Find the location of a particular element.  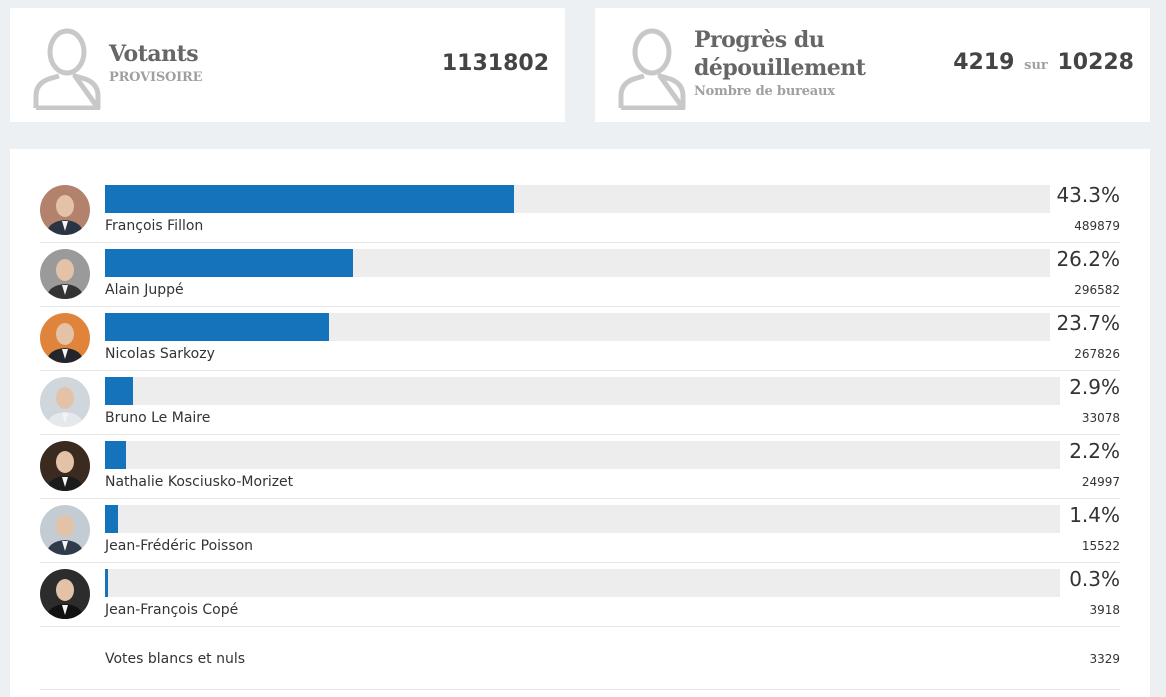

candidate-name: Alain Juppé is located at coordinates (144, 290).